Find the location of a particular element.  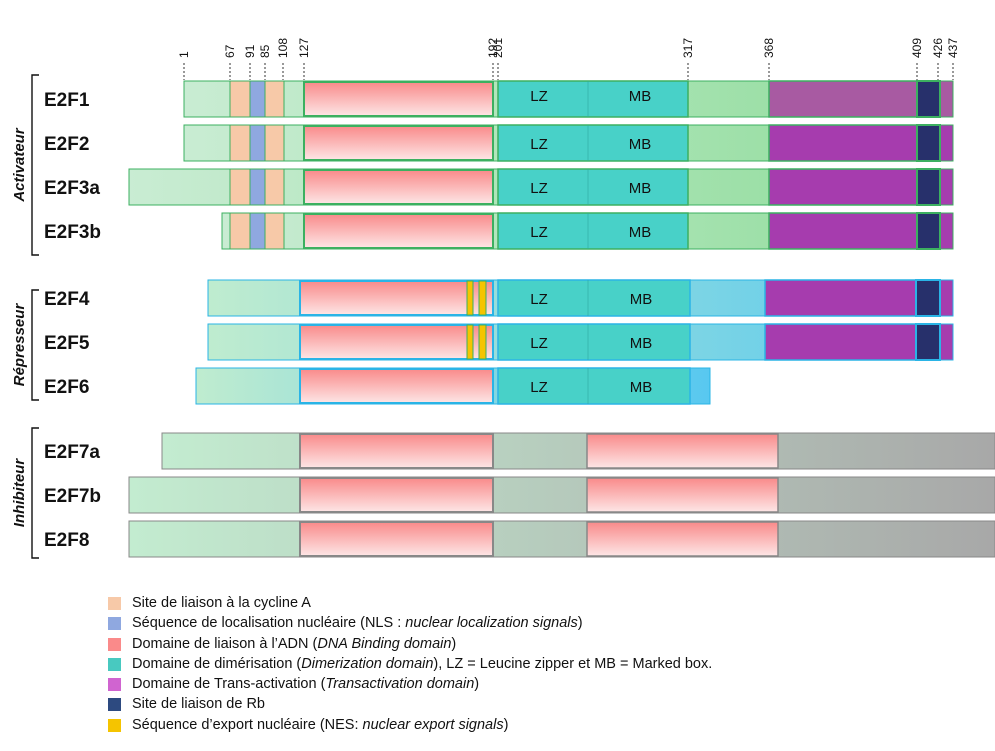

position-label: 108 is located at coordinates (283, 48).